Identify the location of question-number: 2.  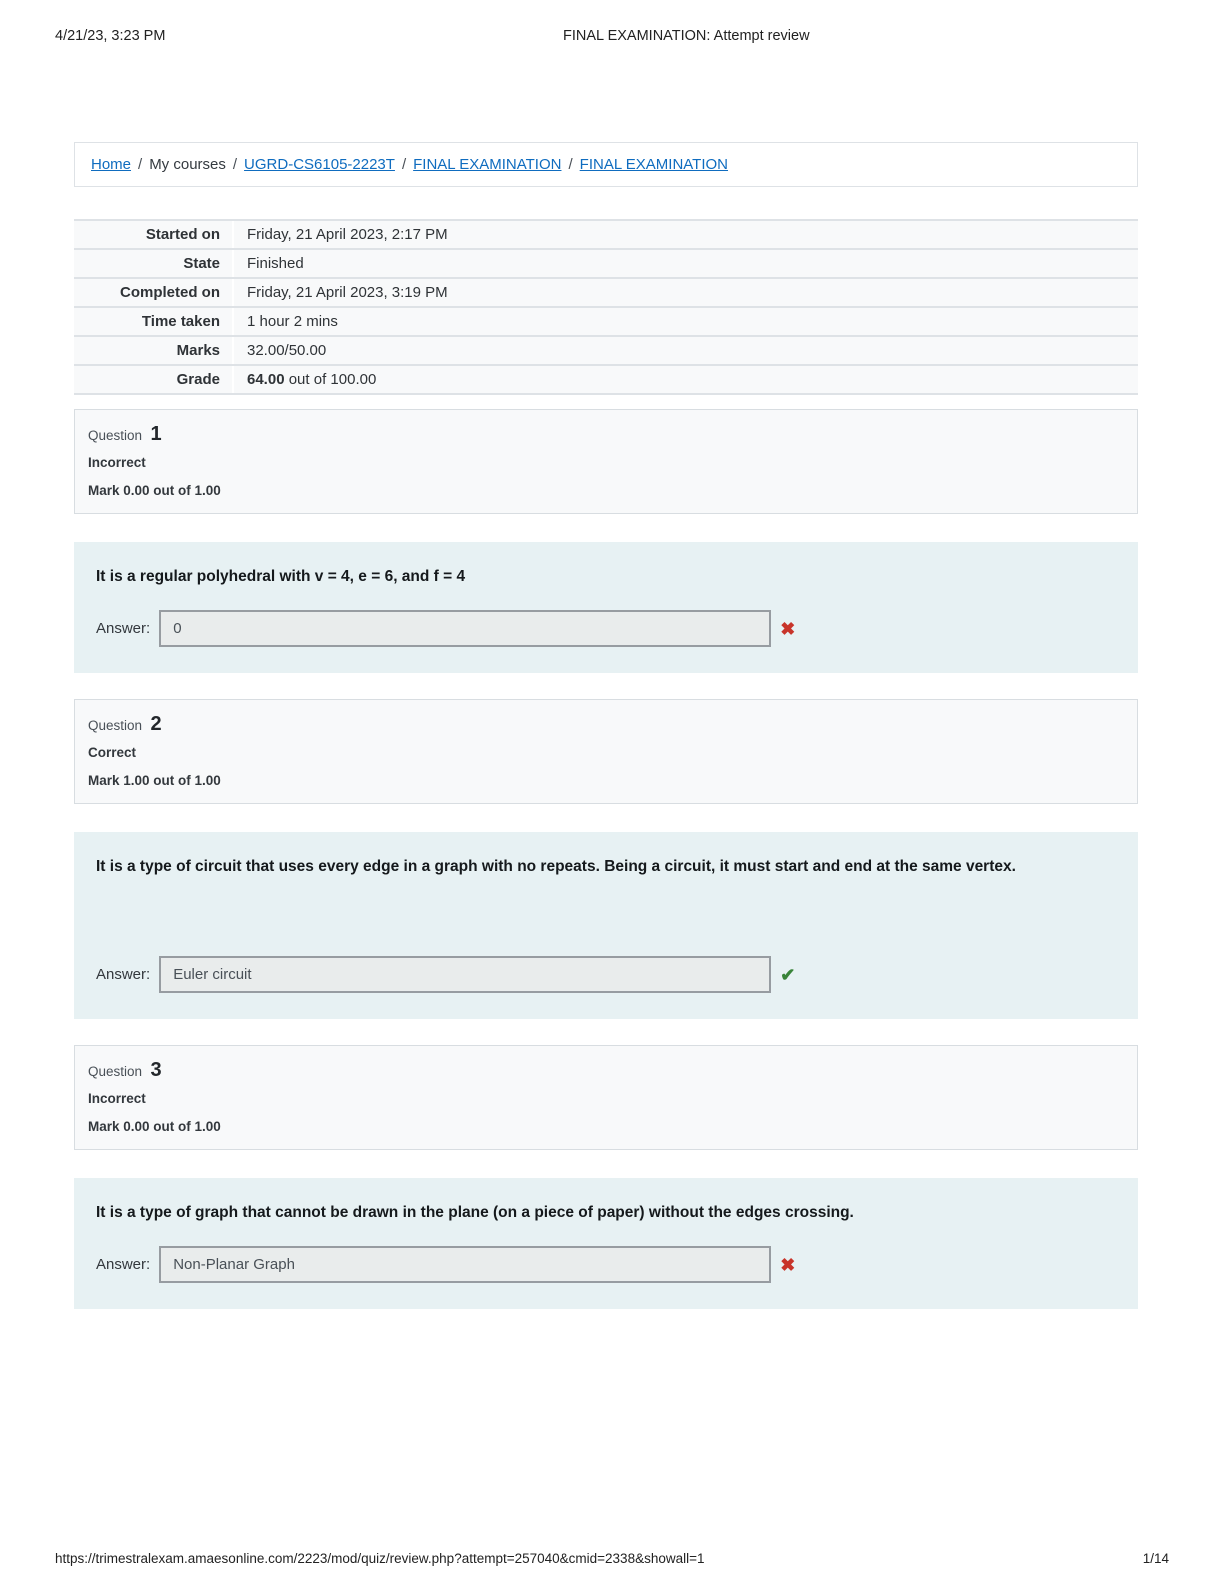
(156, 724).